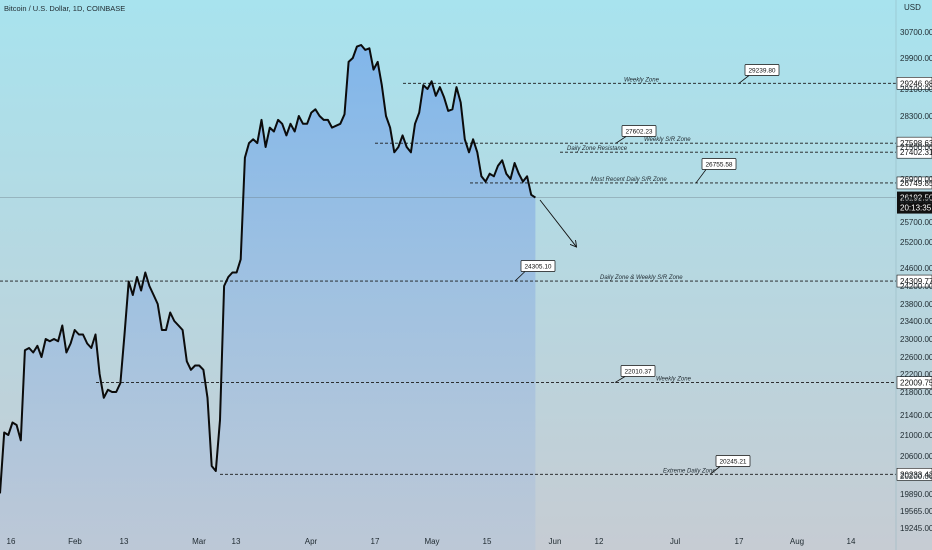  I want to click on y-tick-label: 28300.00, so click(916, 116).